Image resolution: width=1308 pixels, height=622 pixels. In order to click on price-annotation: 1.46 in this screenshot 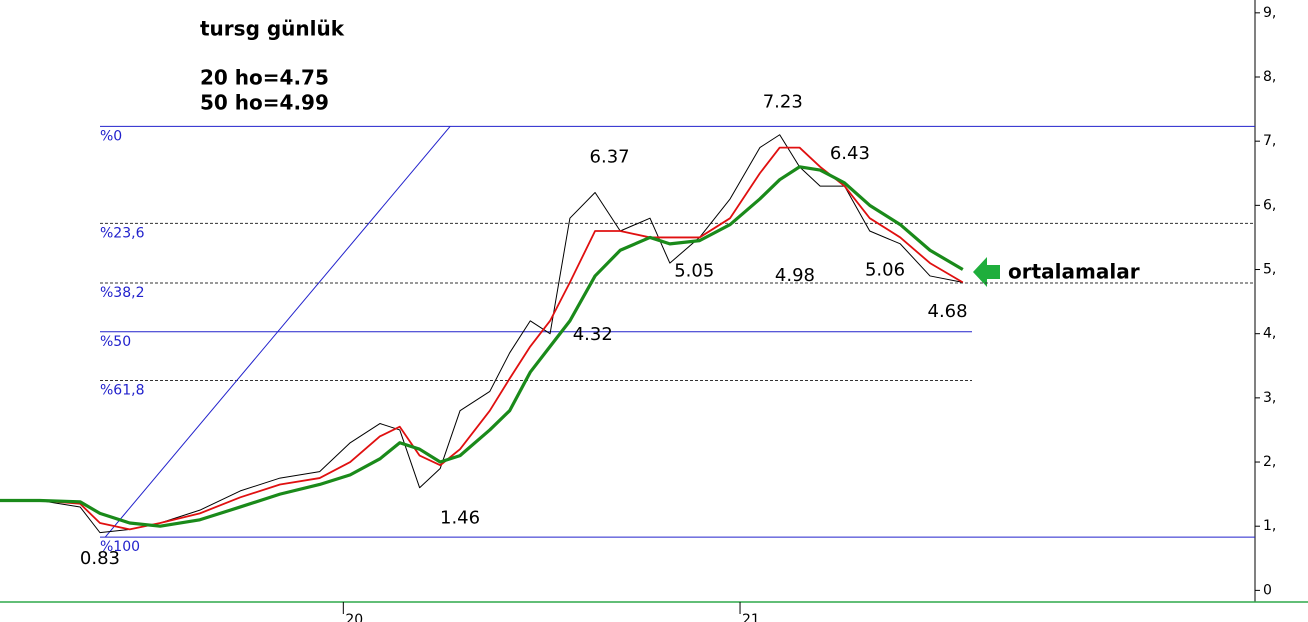, I will do `click(460, 518)`.